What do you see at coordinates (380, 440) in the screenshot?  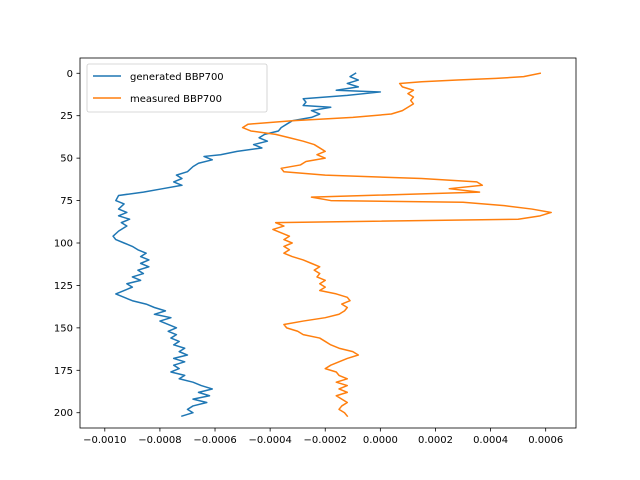 I see `x-tick-label-5: 0.0000` at bounding box center [380, 440].